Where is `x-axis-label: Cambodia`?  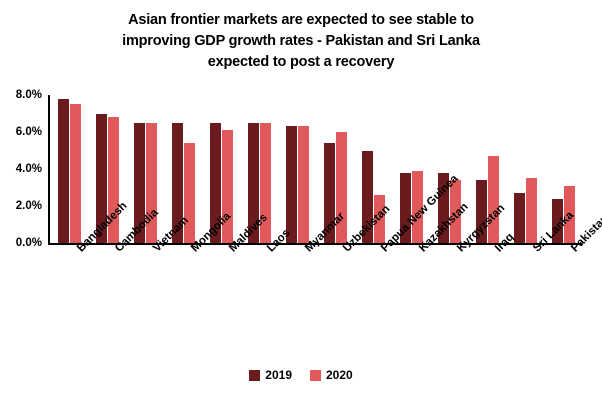 x-axis-label: Cambodia is located at coordinates (137, 231).